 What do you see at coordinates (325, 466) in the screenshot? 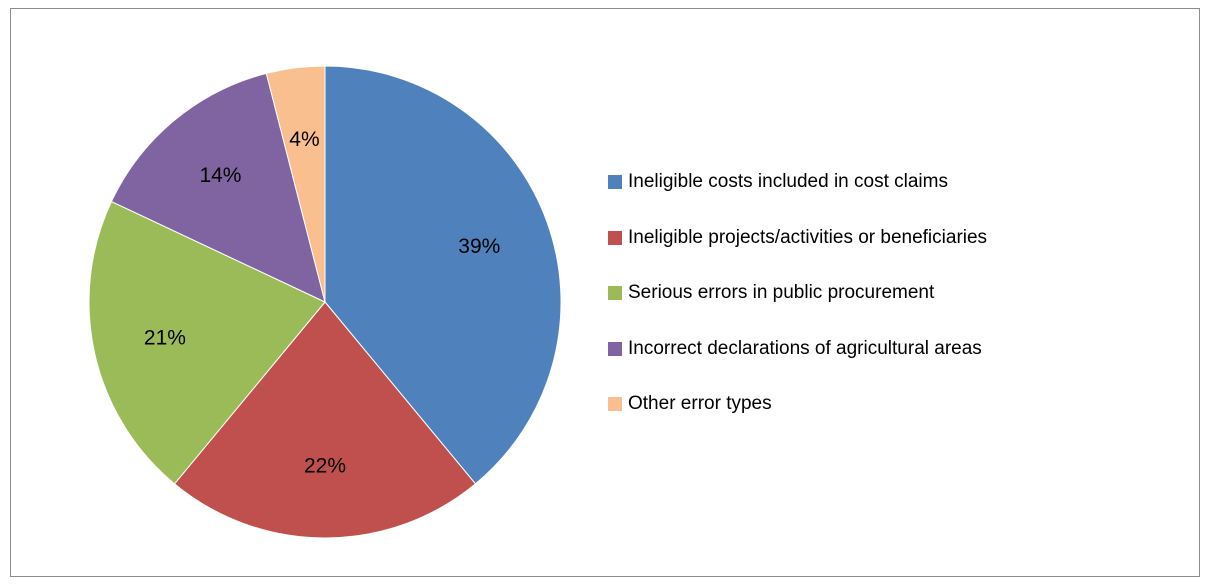
I see `slice-data-label: 22%` at bounding box center [325, 466].